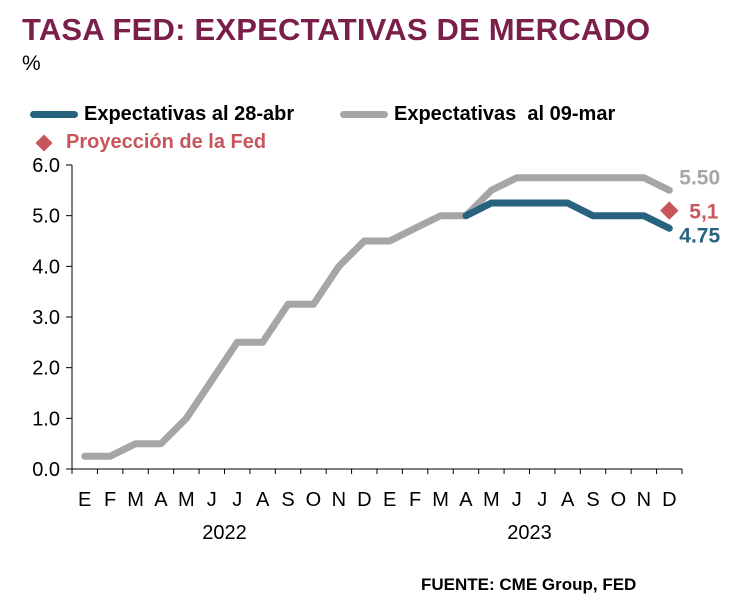 The image size is (744, 614). What do you see at coordinates (224, 533) in the screenshot?
I see `year-label: 2022` at bounding box center [224, 533].